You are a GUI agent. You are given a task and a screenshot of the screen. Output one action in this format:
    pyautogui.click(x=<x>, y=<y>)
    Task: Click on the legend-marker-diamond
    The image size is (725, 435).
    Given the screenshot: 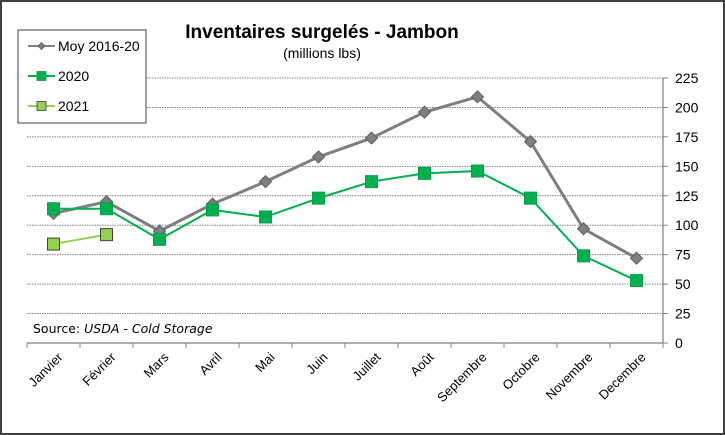 What is the action you would take?
    pyautogui.click(x=41, y=46)
    